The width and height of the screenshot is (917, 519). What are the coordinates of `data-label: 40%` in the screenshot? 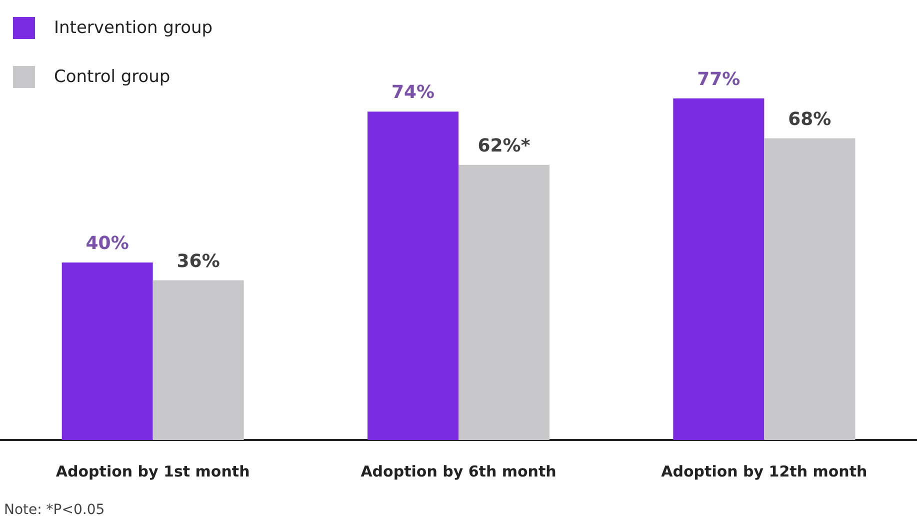 It's located at (107, 243).